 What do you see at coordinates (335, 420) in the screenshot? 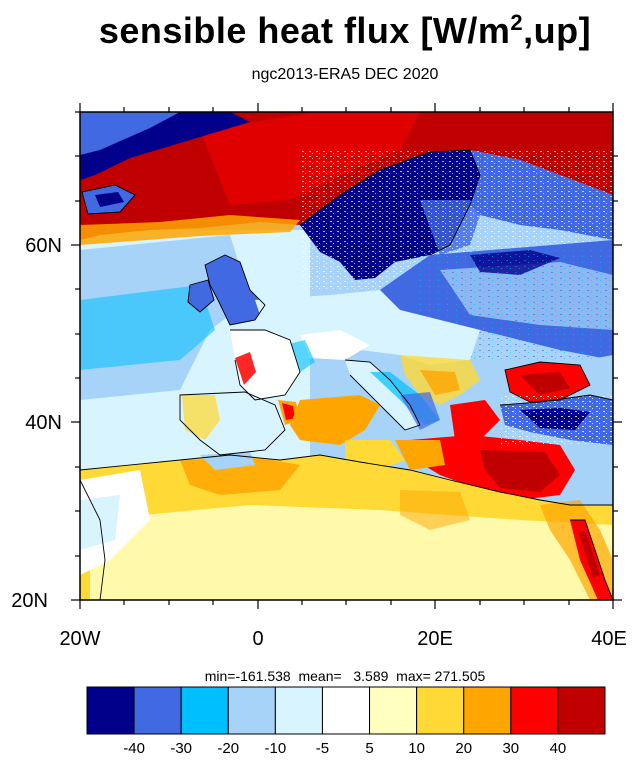
I see `field-med-west` at bounding box center [335, 420].